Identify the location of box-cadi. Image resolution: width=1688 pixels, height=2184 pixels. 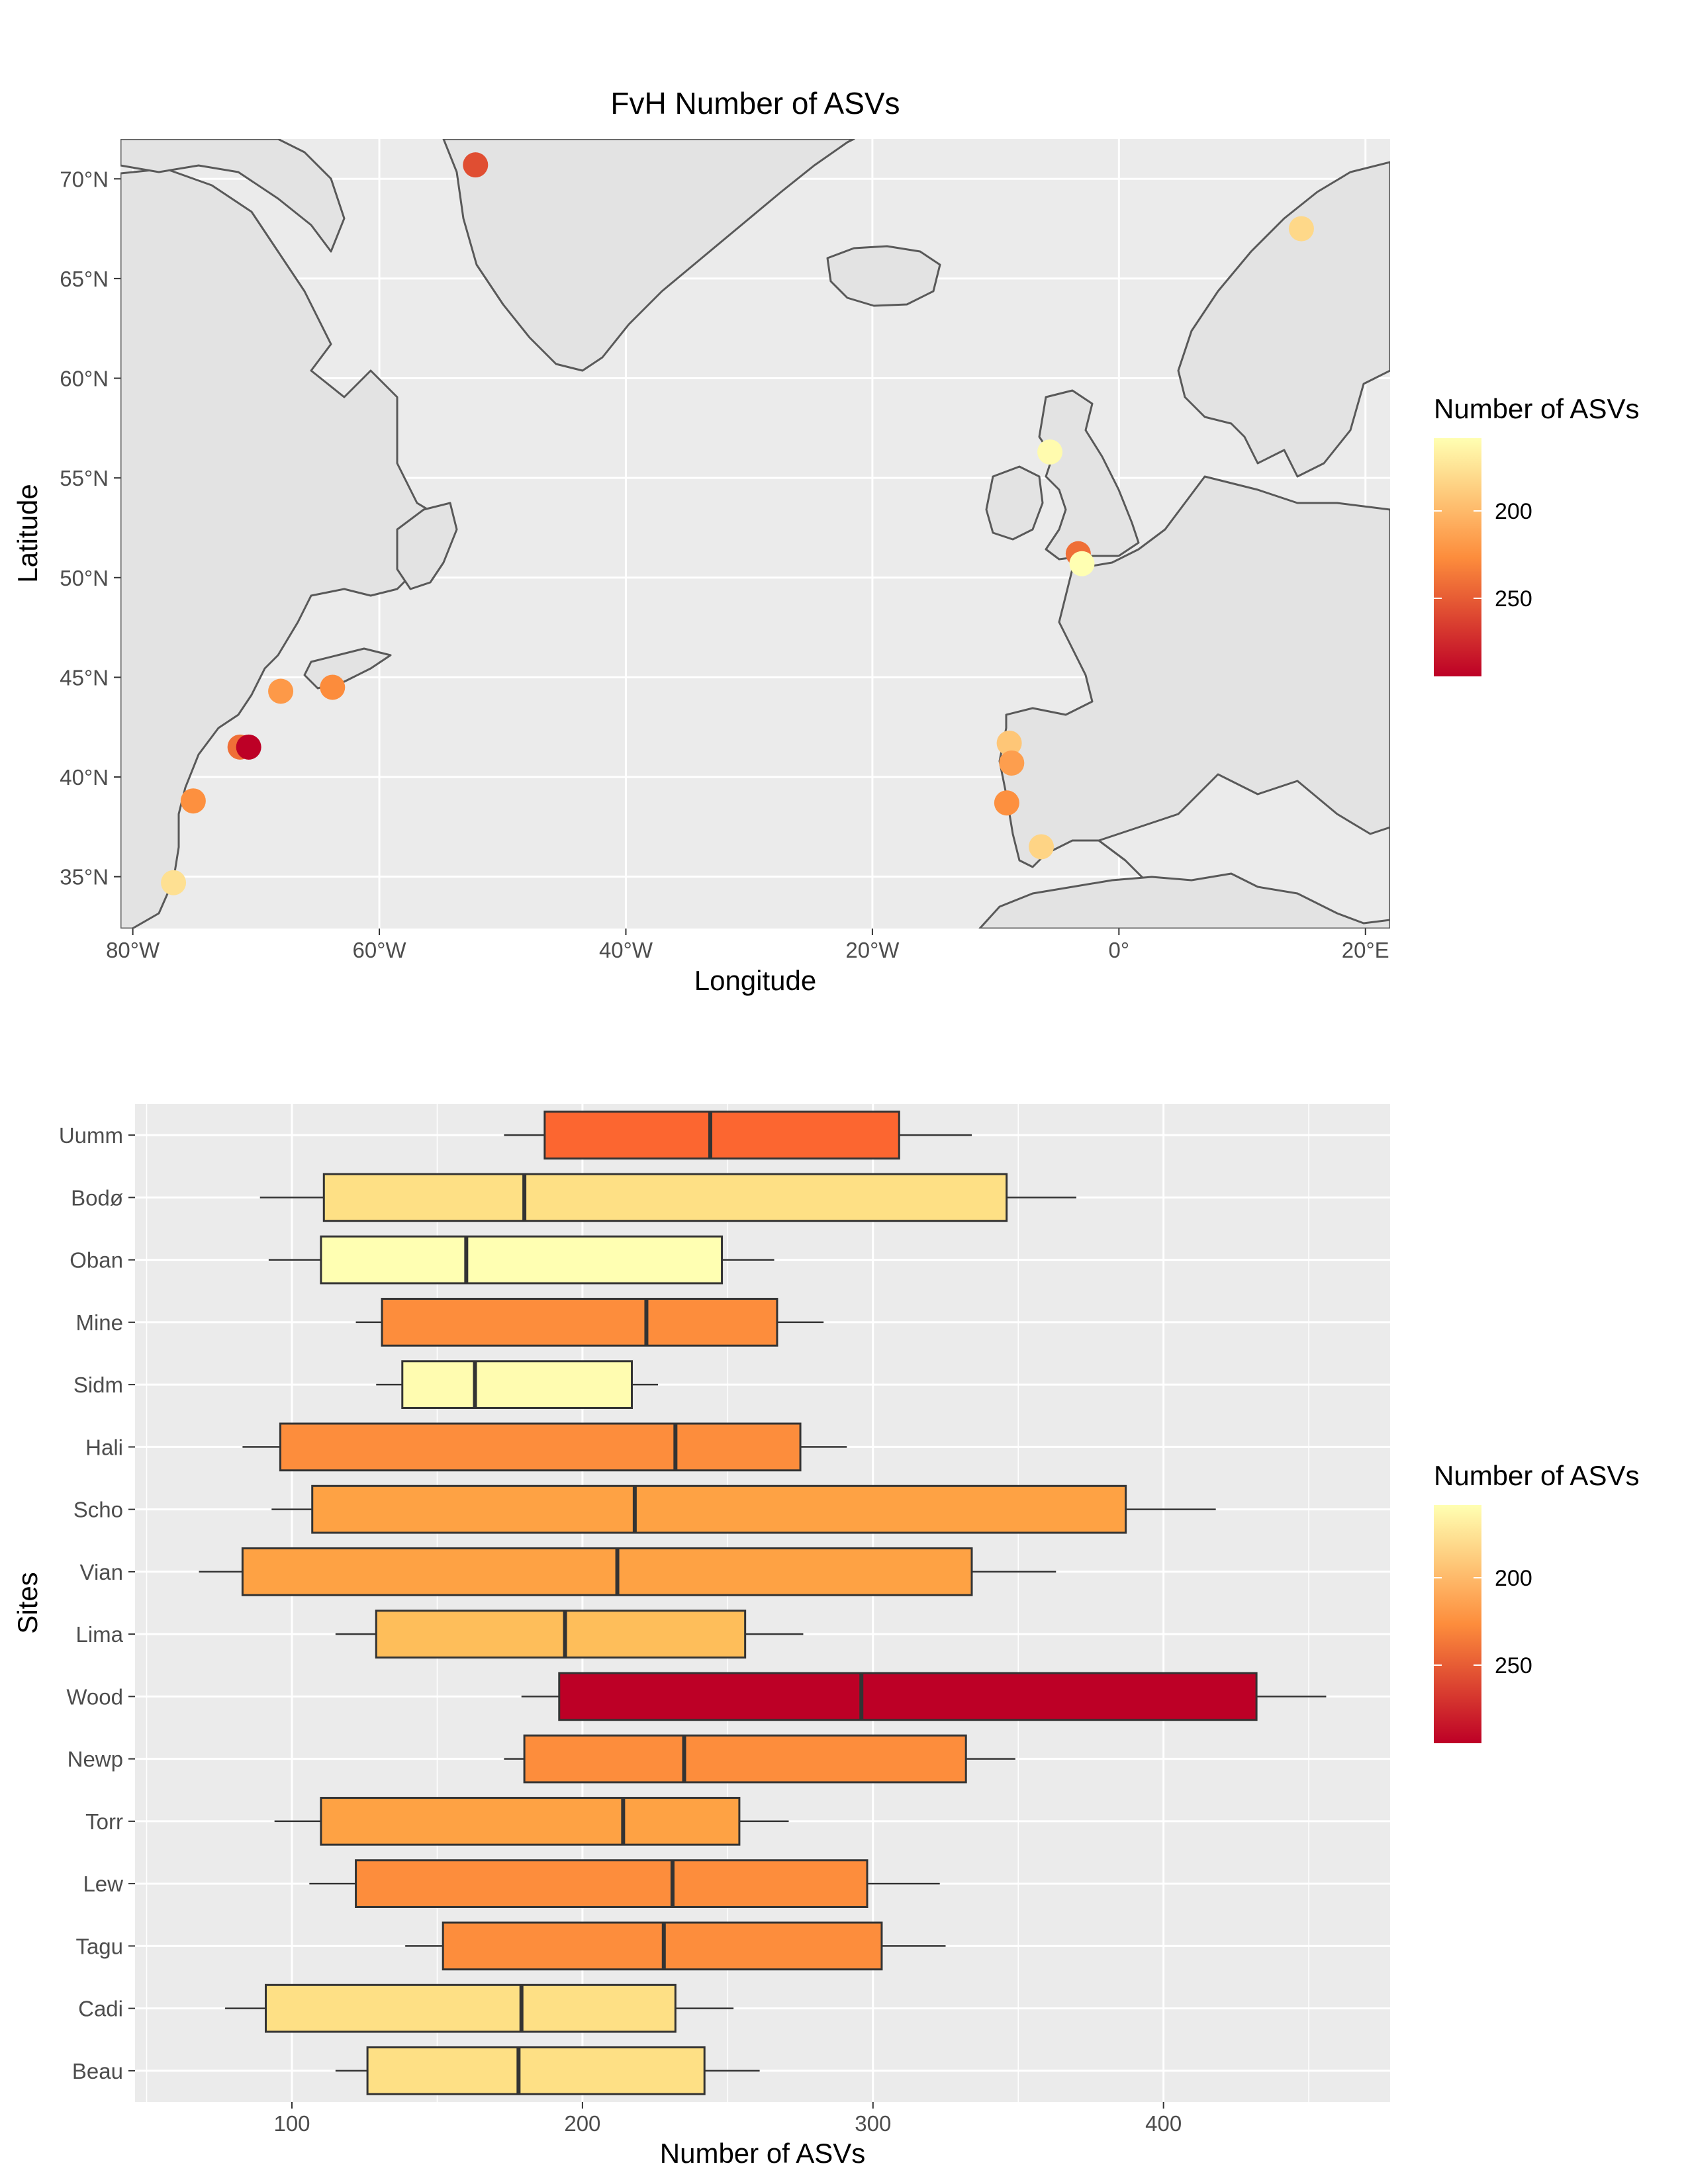
(479, 2008).